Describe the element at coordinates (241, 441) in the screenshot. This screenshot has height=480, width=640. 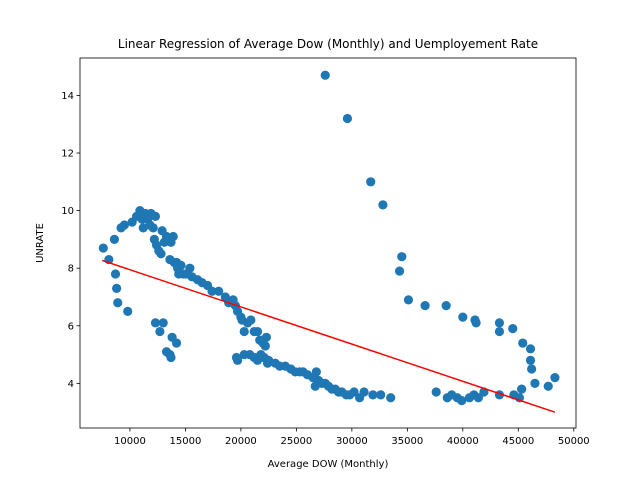
I see `x-tick-label: 20000` at that location.